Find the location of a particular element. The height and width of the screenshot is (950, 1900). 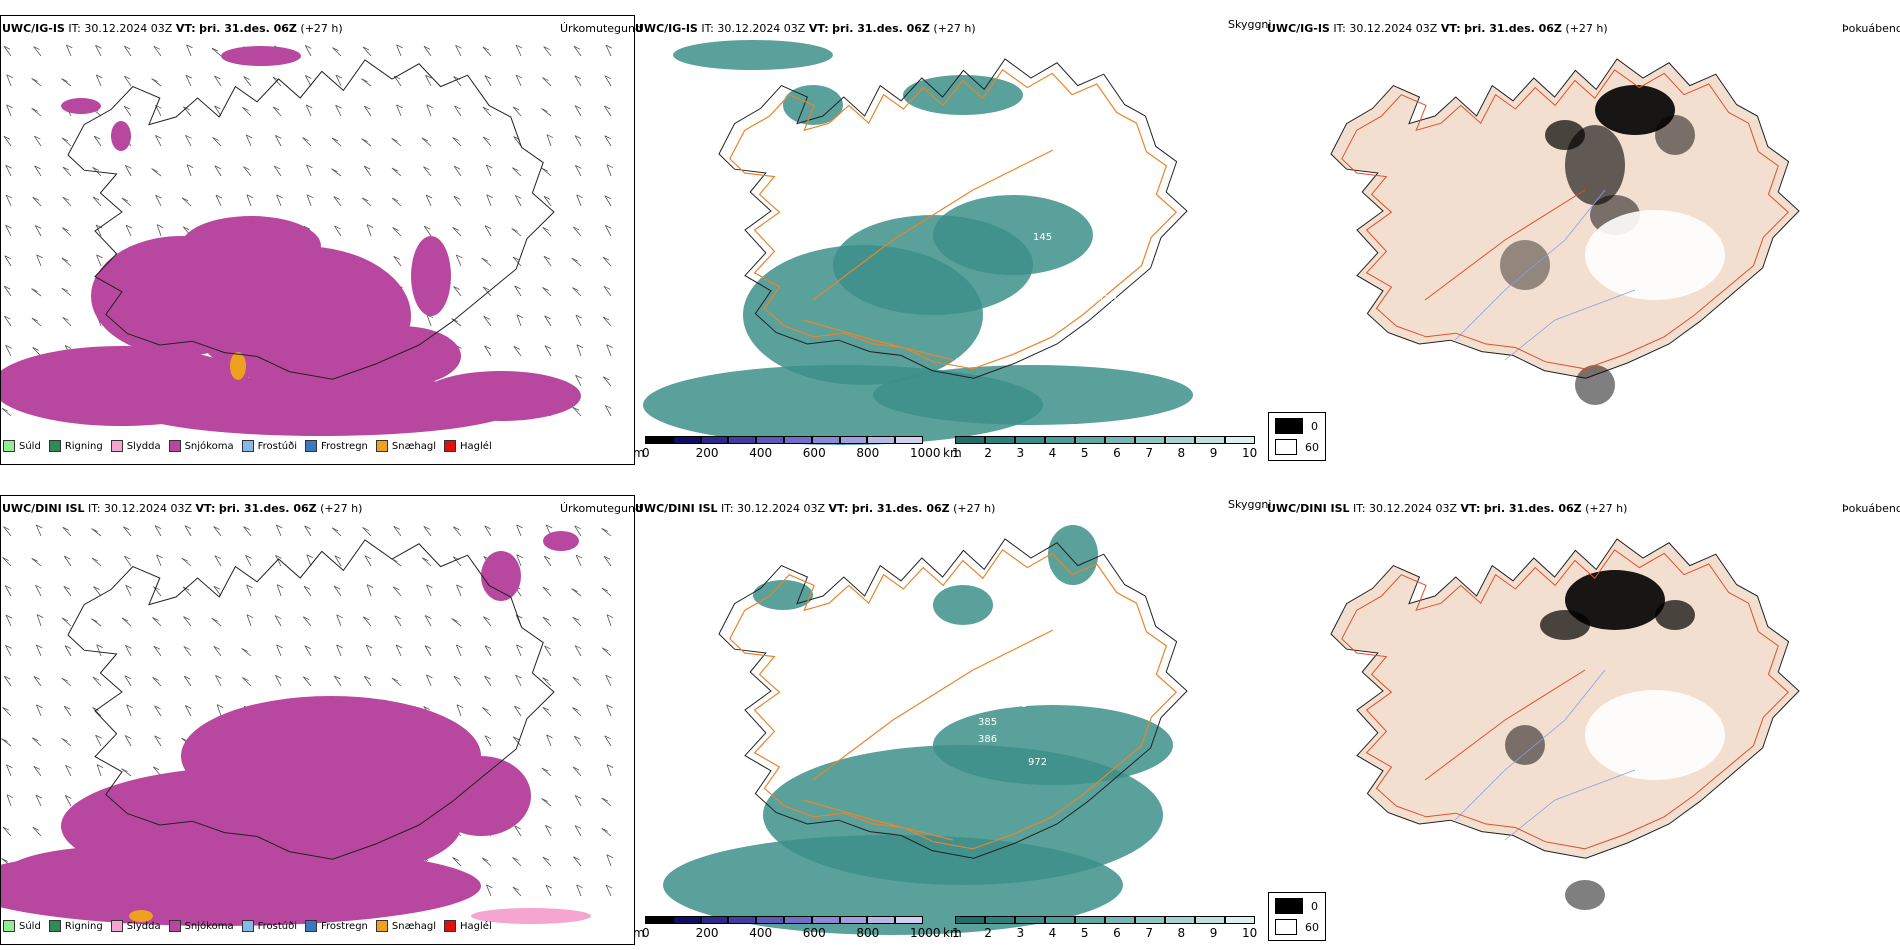

legend-item: Frostúði is located at coordinates (269, 926).